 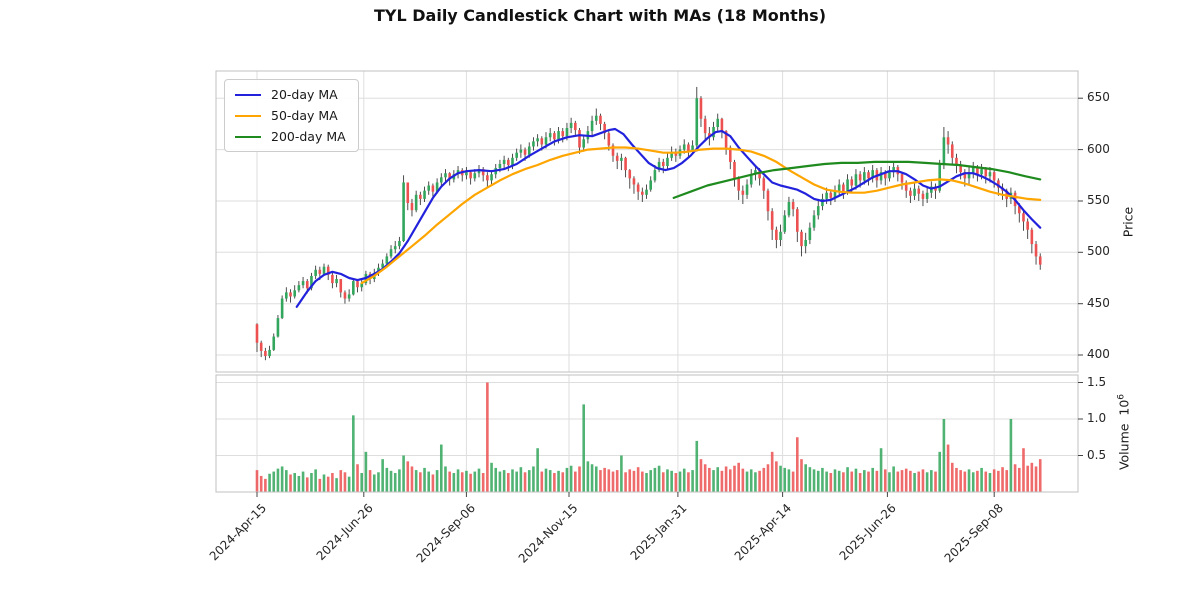 What do you see at coordinates (1098, 148) in the screenshot?
I see `price-tick-label: 600` at bounding box center [1098, 148].